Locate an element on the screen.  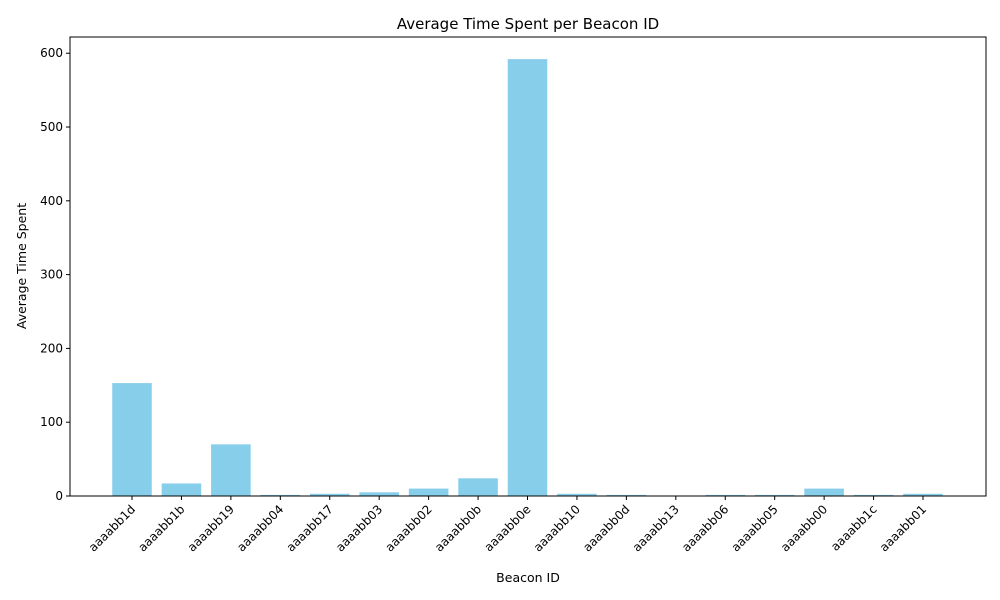
bar-aaaabb03 is located at coordinates (379, 494).